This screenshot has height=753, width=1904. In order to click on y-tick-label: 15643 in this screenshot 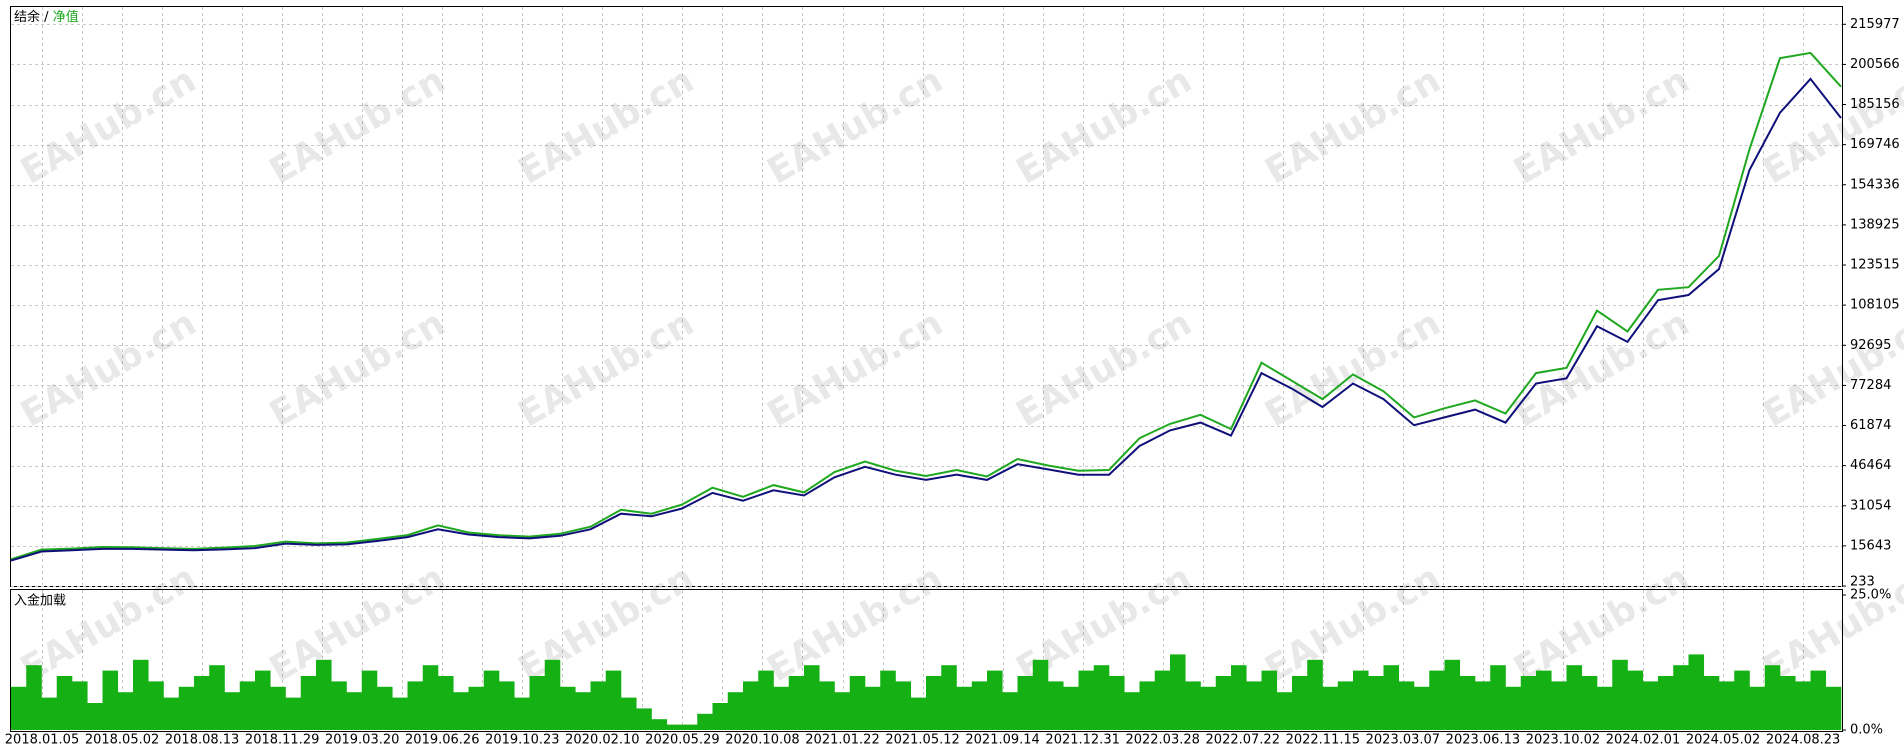, I will do `click(1870, 545)`.